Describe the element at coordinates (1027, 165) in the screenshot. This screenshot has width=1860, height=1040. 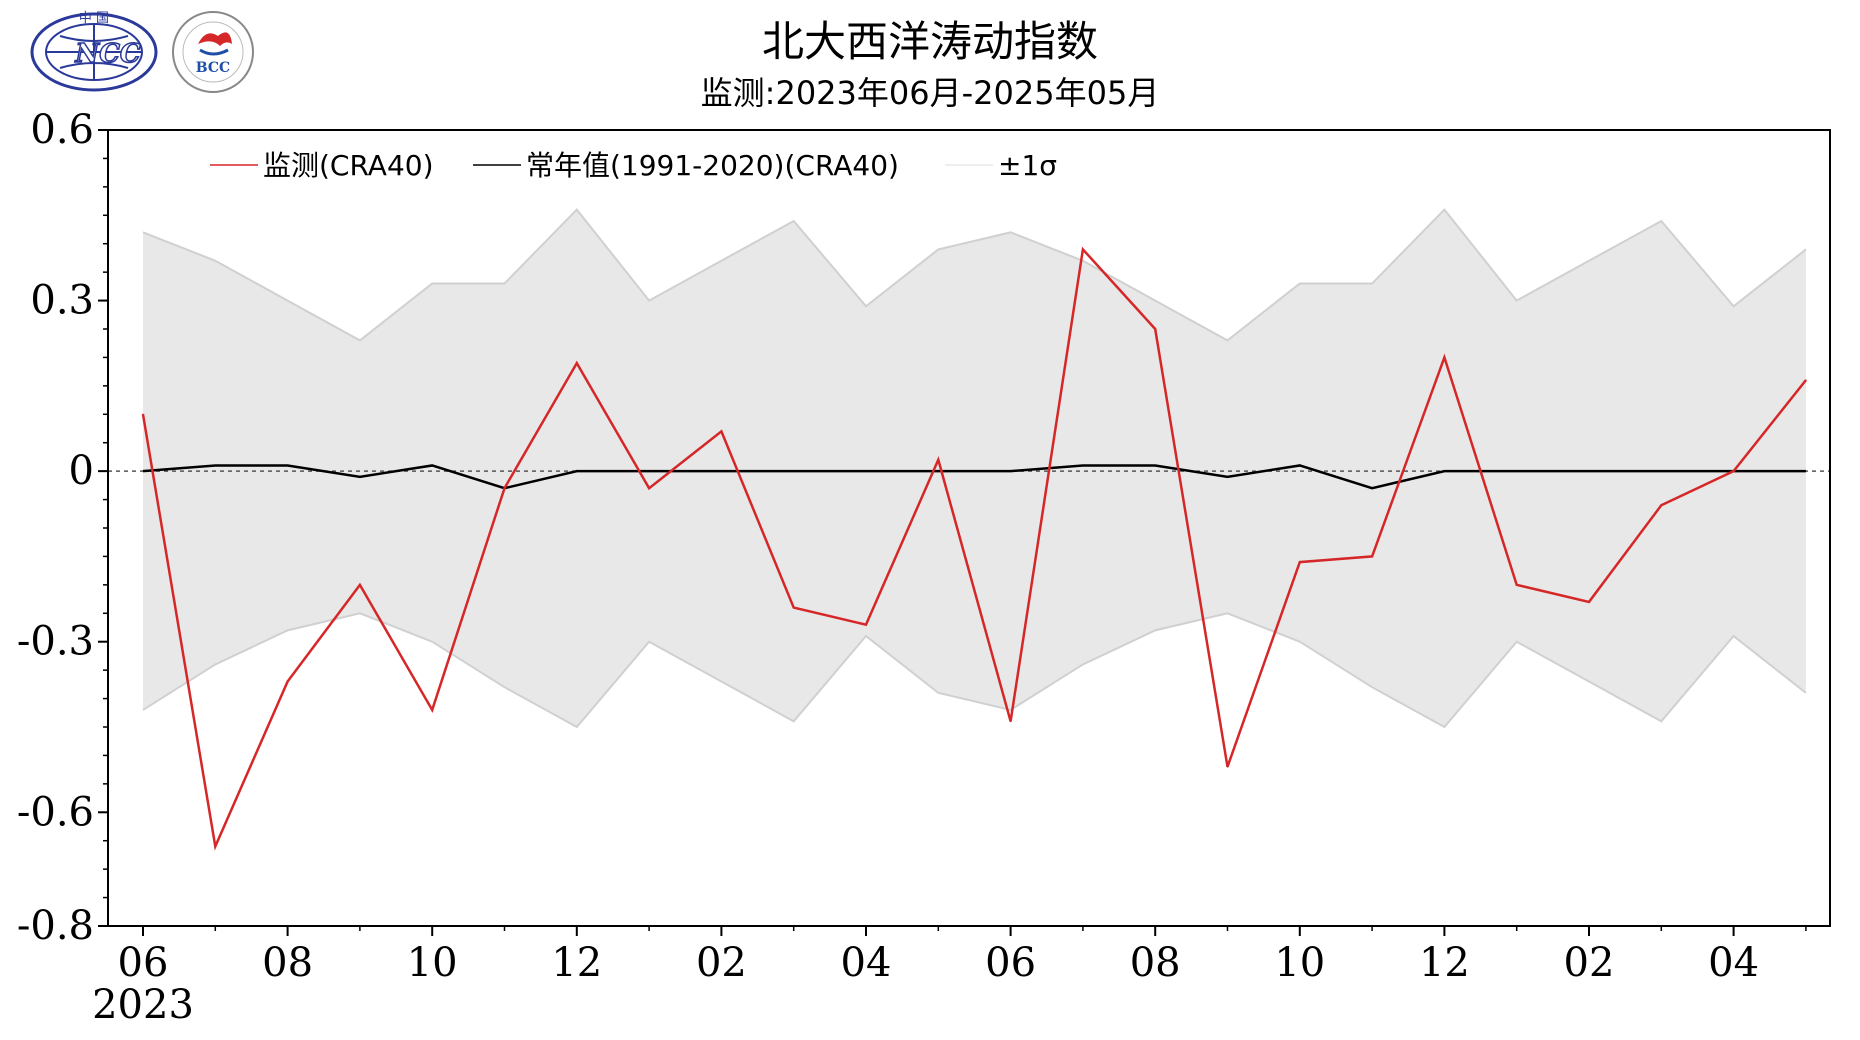
I see `legend-band-label: ±1σ` at that location.